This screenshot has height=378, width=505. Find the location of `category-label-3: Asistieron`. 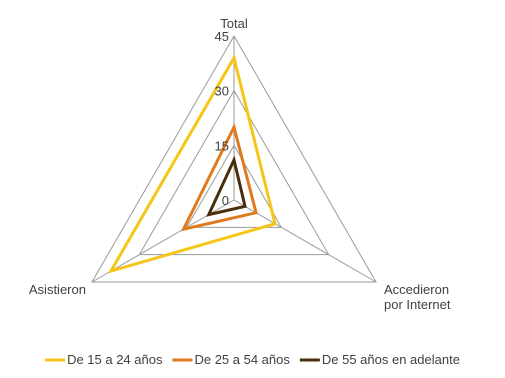

category-label-3: Asistieron is located at coordinates (57, 289).